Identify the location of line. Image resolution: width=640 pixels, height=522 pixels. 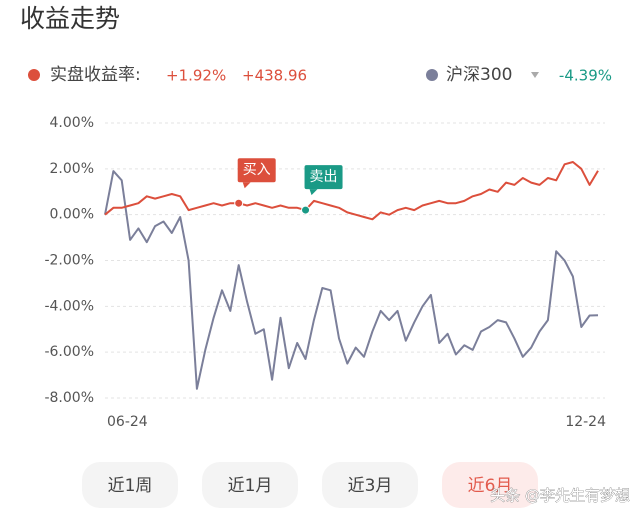
(351, 191).